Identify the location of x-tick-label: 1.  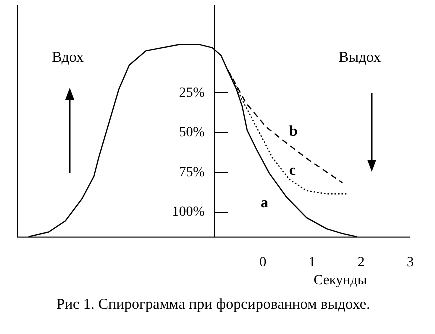
(312, 263).